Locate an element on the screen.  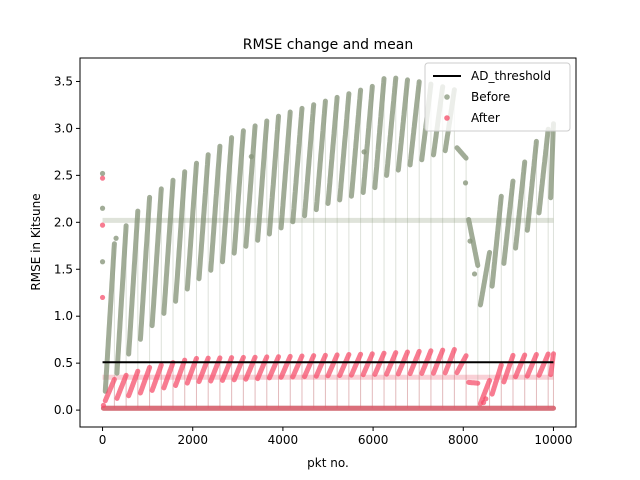
legend-before-label: Before is located at coordinates (490, 97).